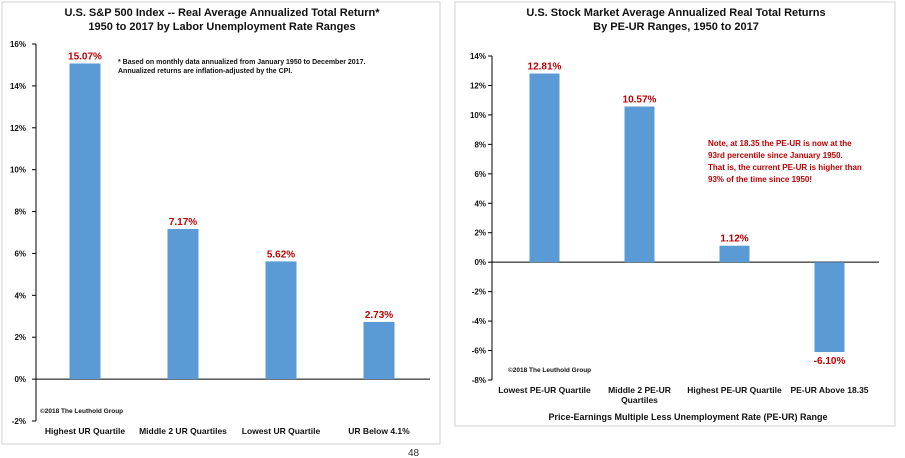 This screenshot has height=458, width=905. Describe the element at coordinates (480, 262) in the screenshot. I see `chart-2-y-tick-label: 0%` at that location.